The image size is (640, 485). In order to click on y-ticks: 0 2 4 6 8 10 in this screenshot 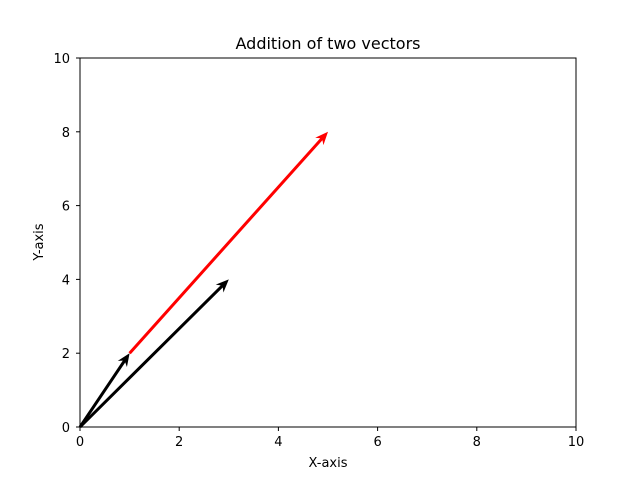, I will do `click(66, 244)`.